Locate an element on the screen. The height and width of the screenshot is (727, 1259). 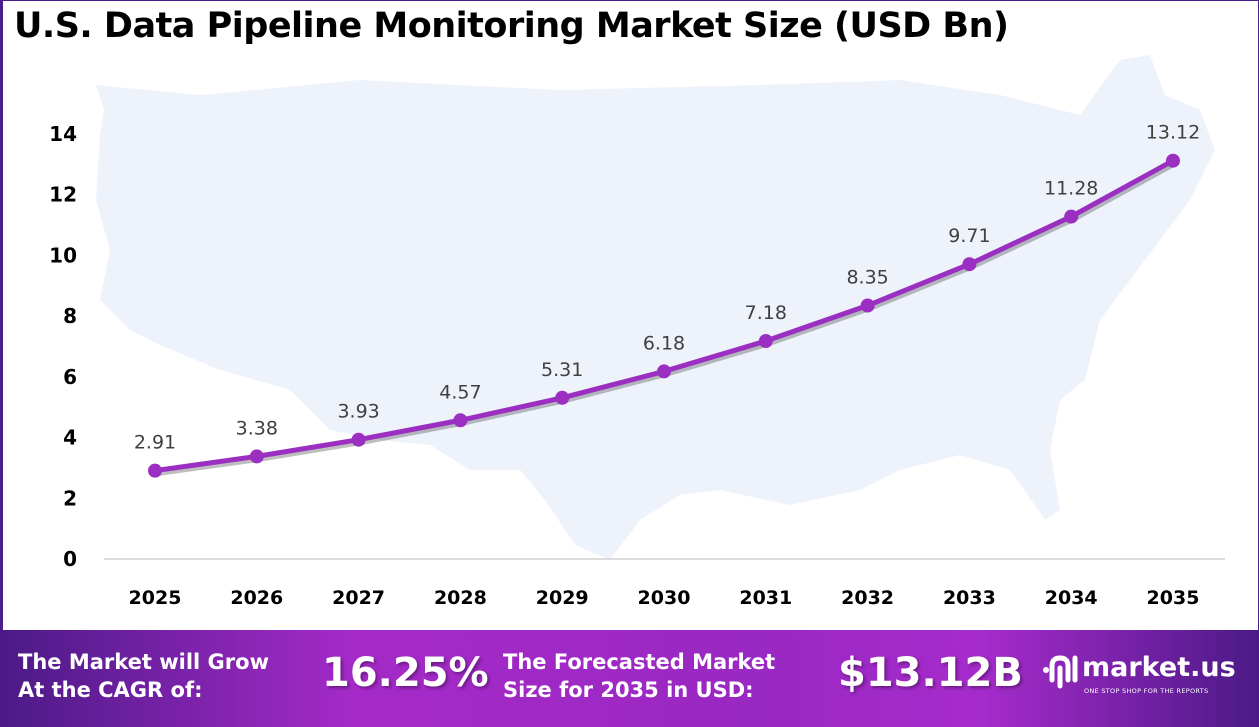
data-label: 7.18 is located at coordinates (766, 313).